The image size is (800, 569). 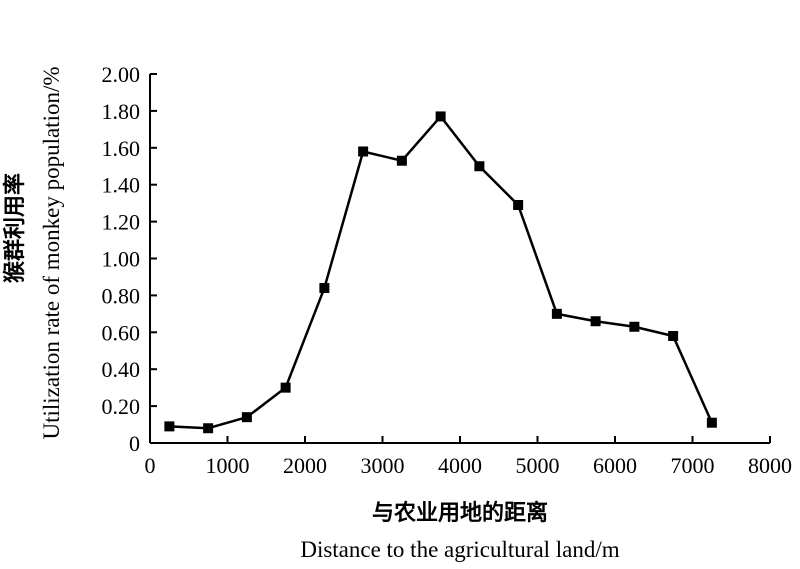 What do you see at coordinates (121, 259) in the screenshot?
I see `y-tick-label: 1.00` at bounding box center [121, 259].